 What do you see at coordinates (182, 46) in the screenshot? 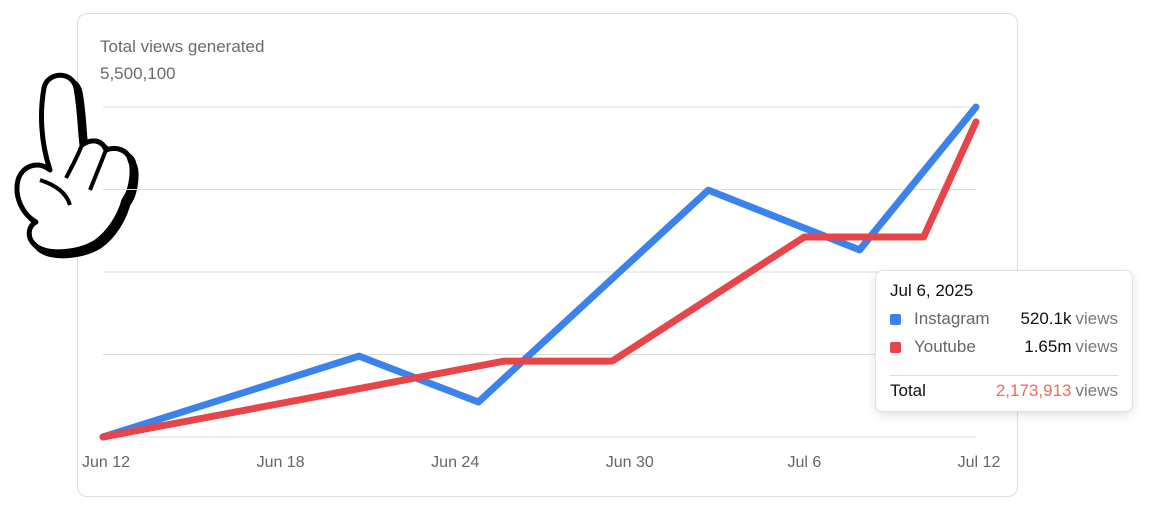
I see `chart-title: Total views generated` at bounding box center [182, 46].